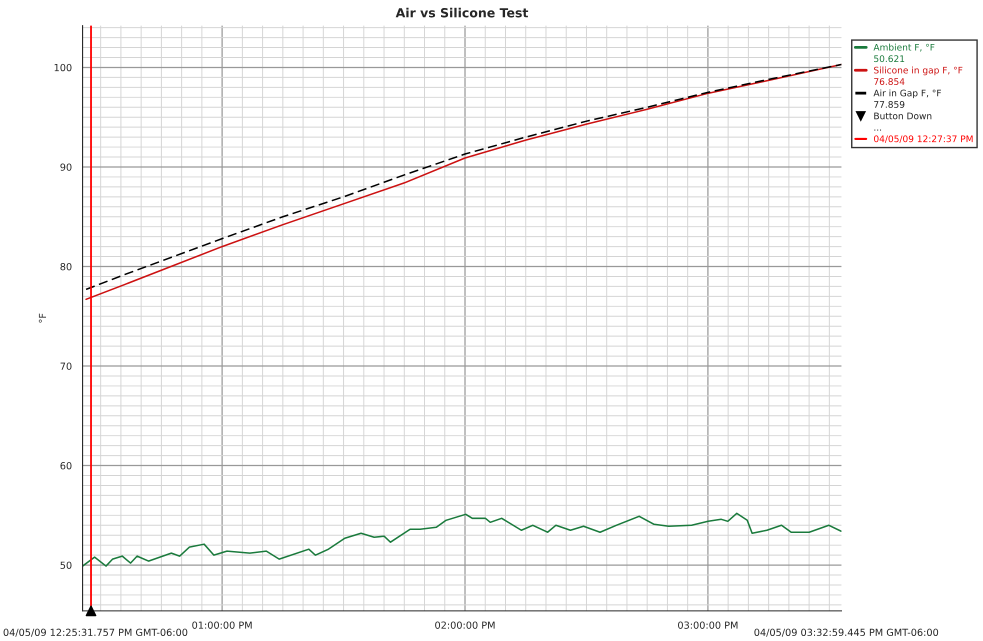  What do you see at coordinates (903, 48) in the screenshot?
I see `legend-label: Ambient F, °F` at bounding box center [903, 48].